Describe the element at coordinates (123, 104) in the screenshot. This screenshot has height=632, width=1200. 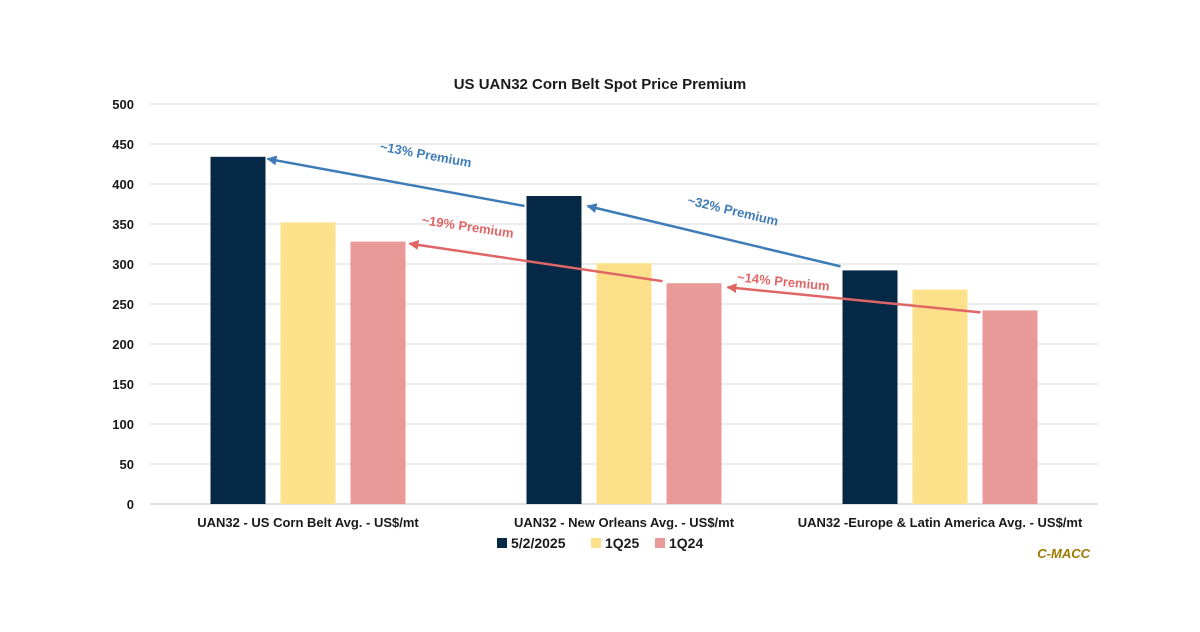
I see `y-tick-label: 500` at that location.